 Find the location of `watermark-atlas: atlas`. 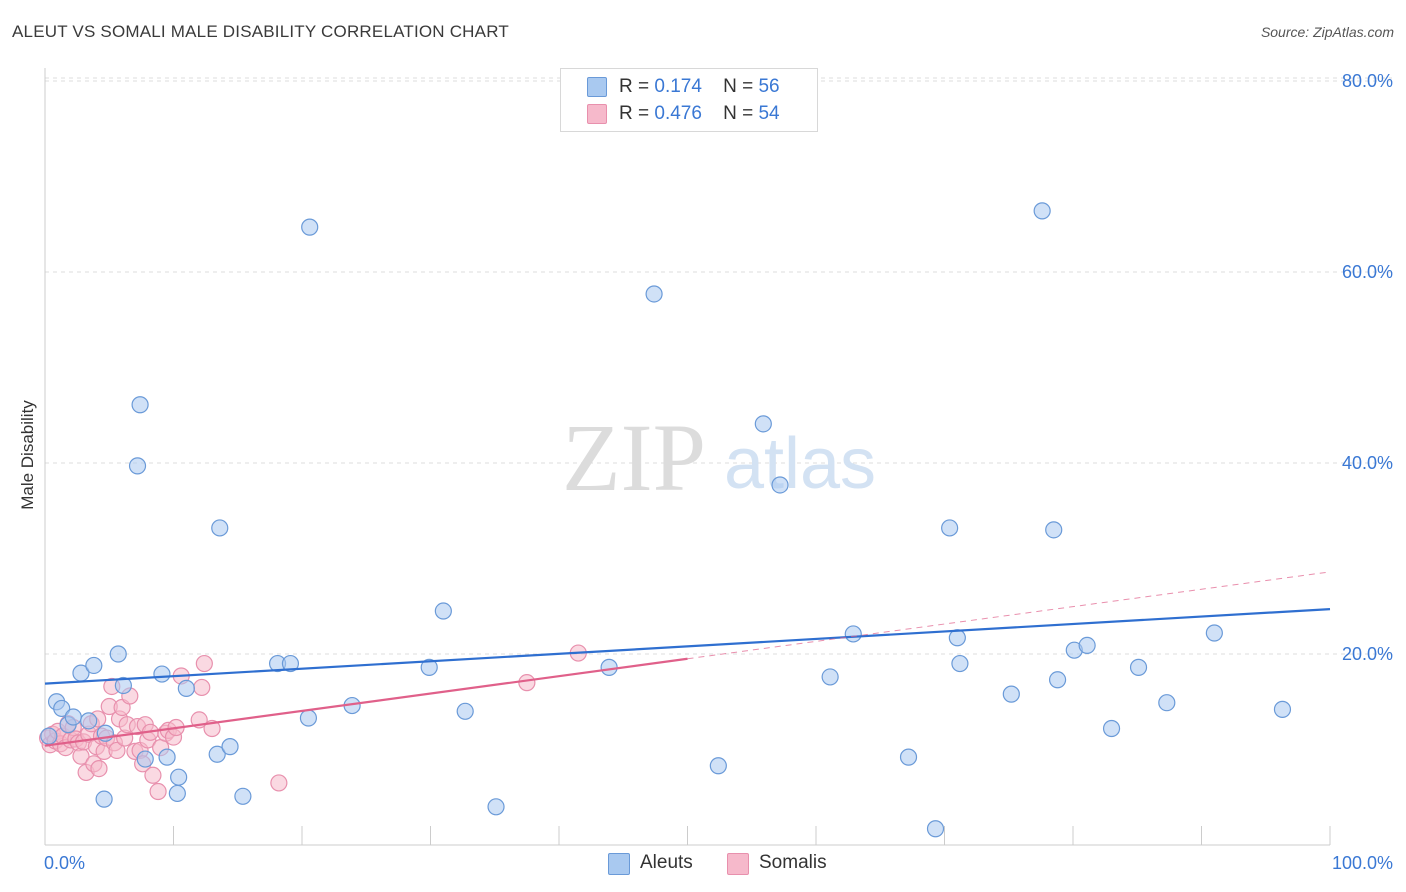

watermark-atlas: atlas is located at coordinates (800, 464).